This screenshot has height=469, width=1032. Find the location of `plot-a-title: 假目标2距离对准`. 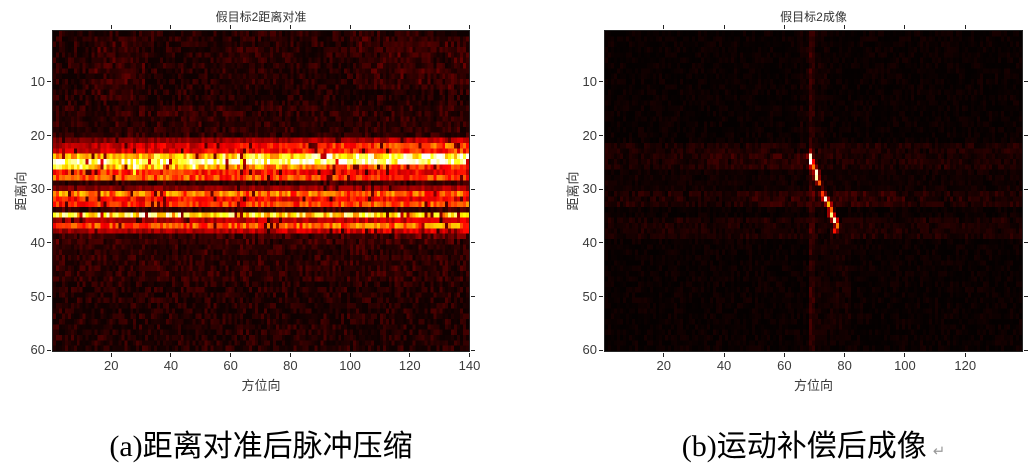

plot-a-title: 假目标2距离对准 is located at coordinates (261, 17).